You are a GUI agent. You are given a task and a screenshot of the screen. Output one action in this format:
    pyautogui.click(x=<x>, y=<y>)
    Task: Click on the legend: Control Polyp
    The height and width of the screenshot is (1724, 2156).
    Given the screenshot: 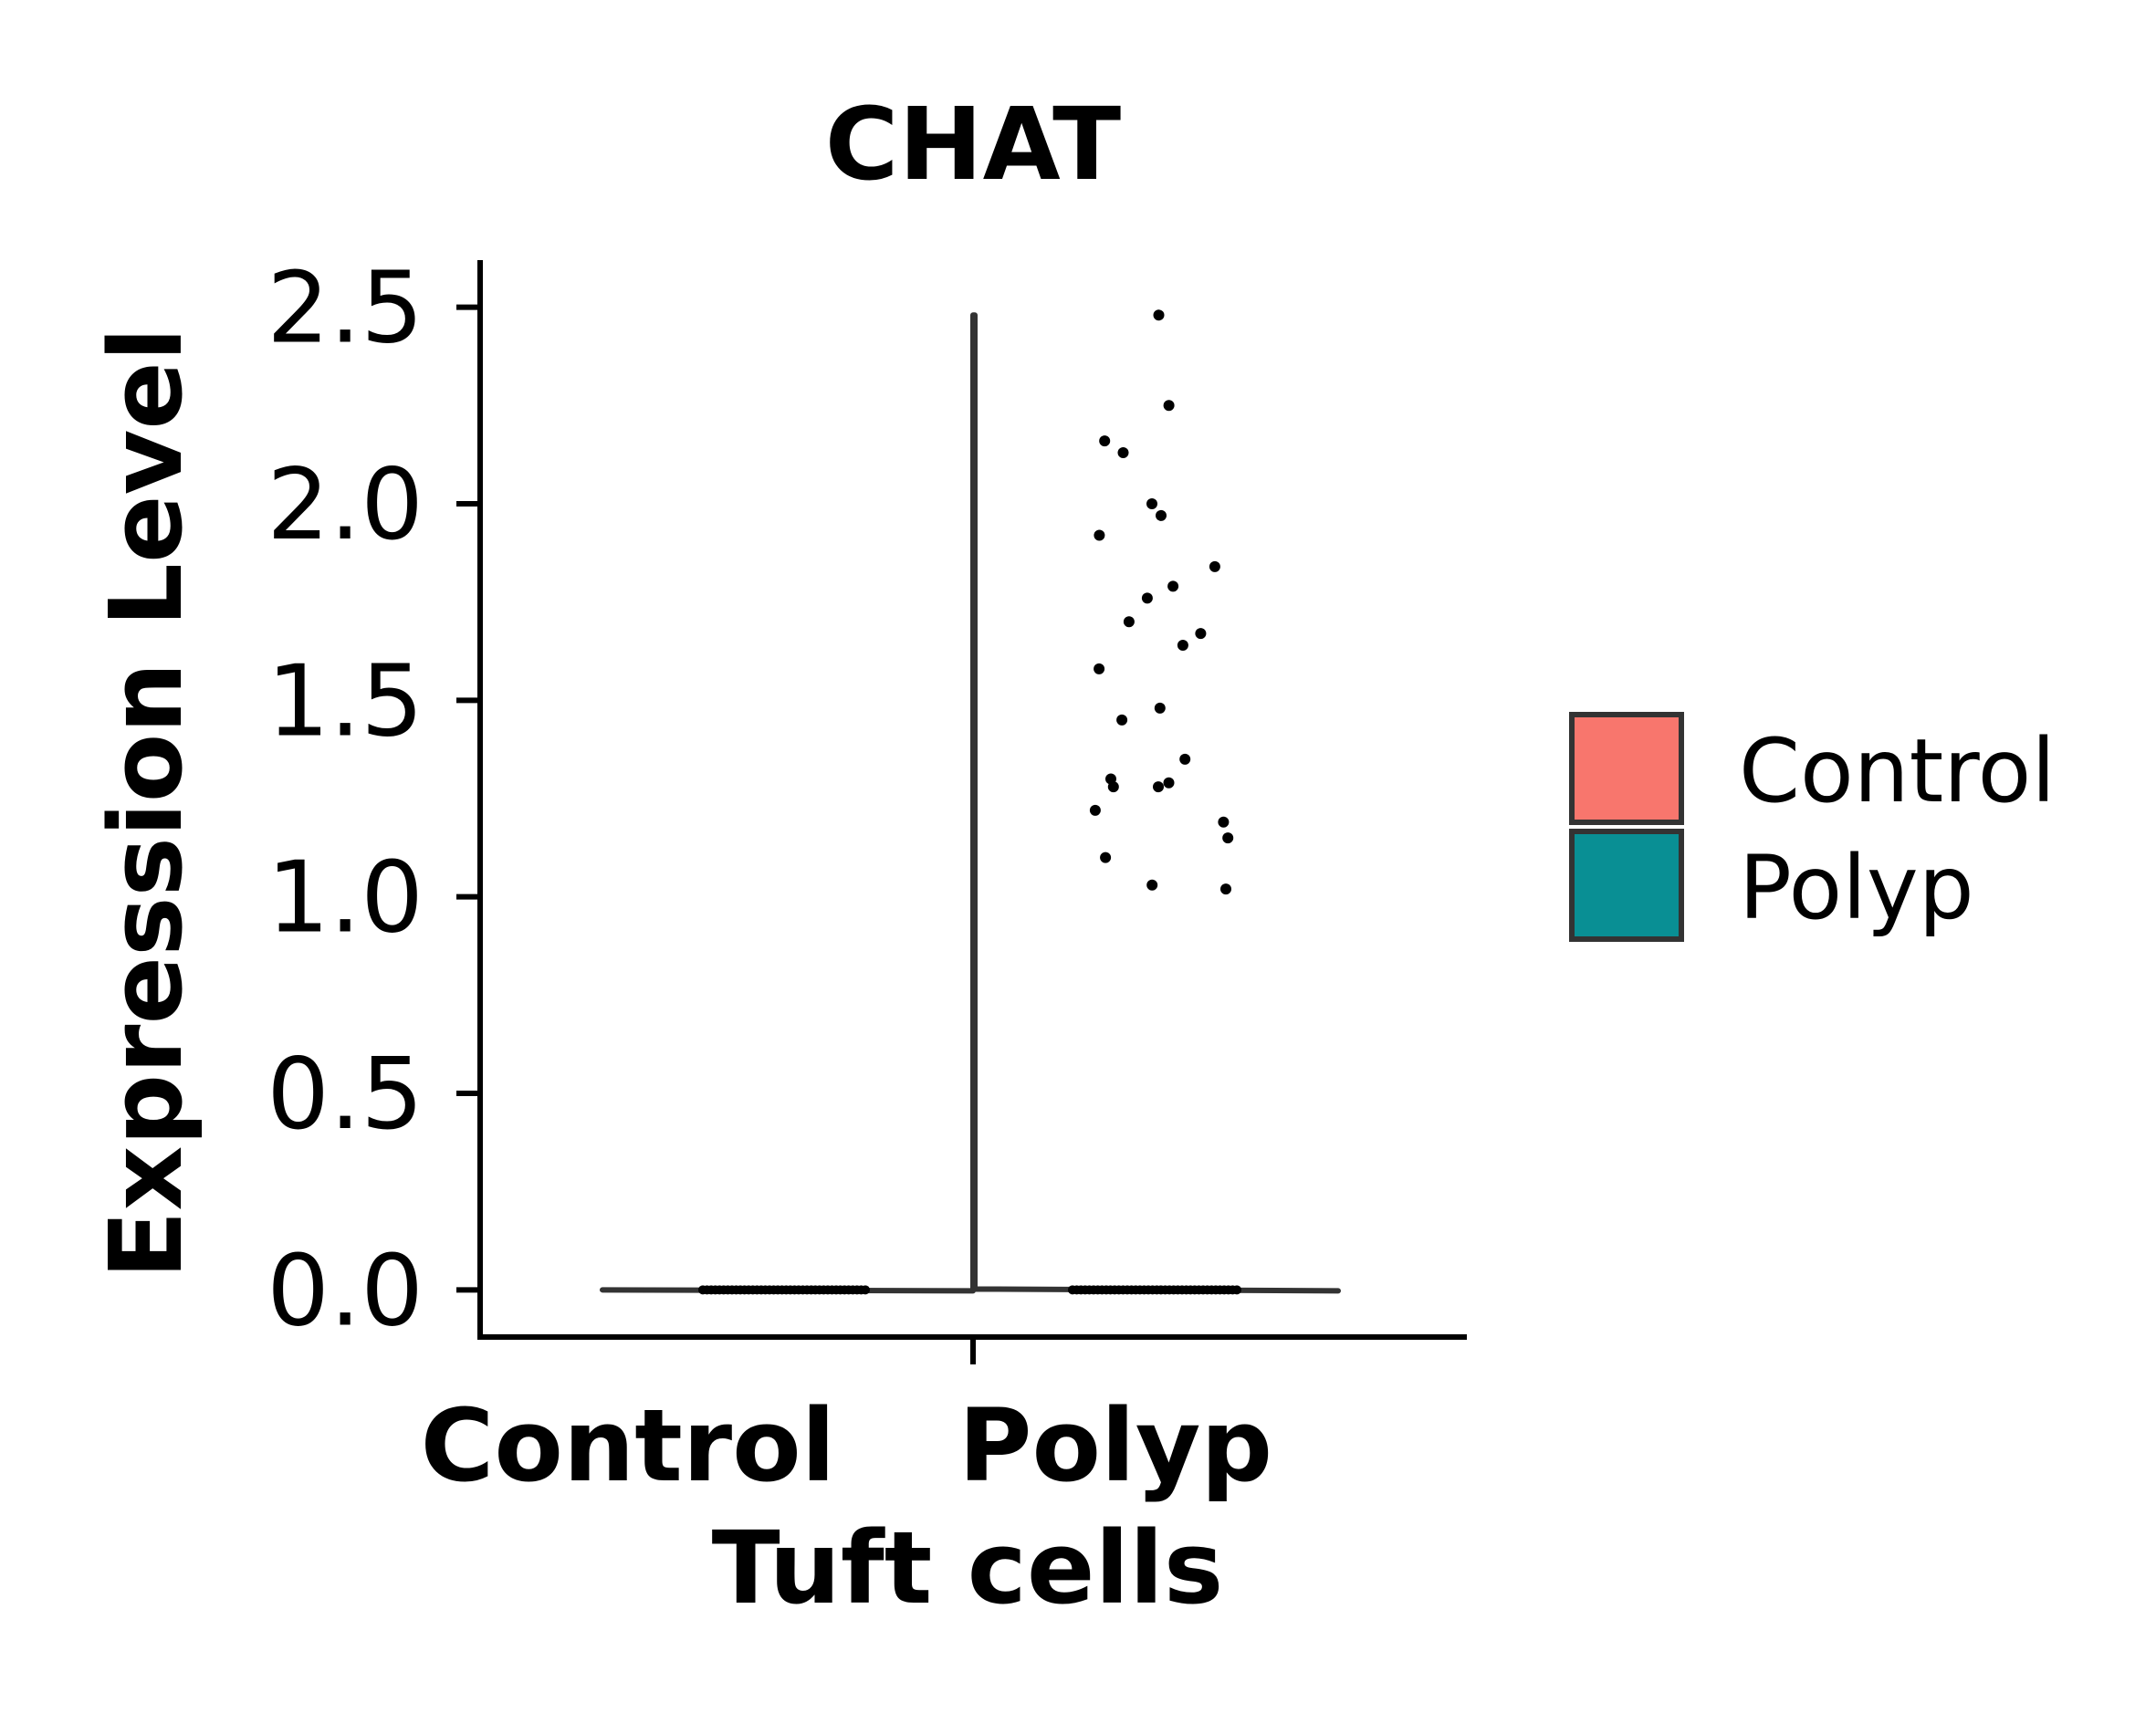 What is the action you would take?
    pyautogui.click(x=1812, y=827)
    